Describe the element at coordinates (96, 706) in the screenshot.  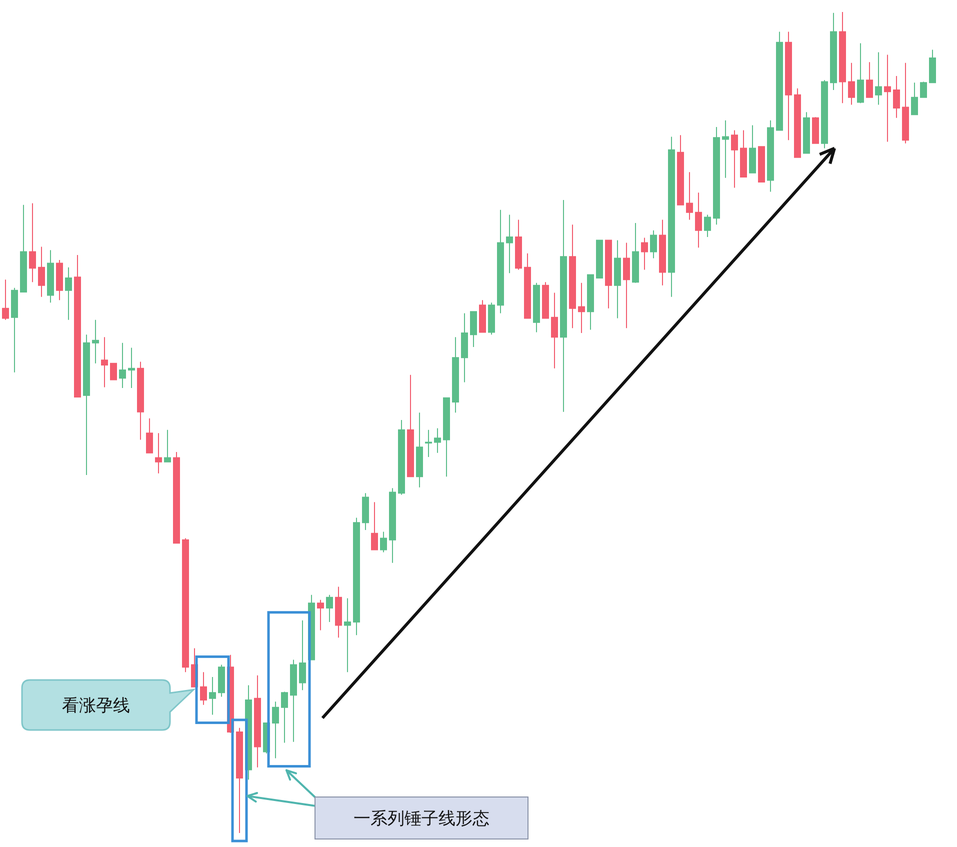
I see `annotation: 看涨孕线` at that location.